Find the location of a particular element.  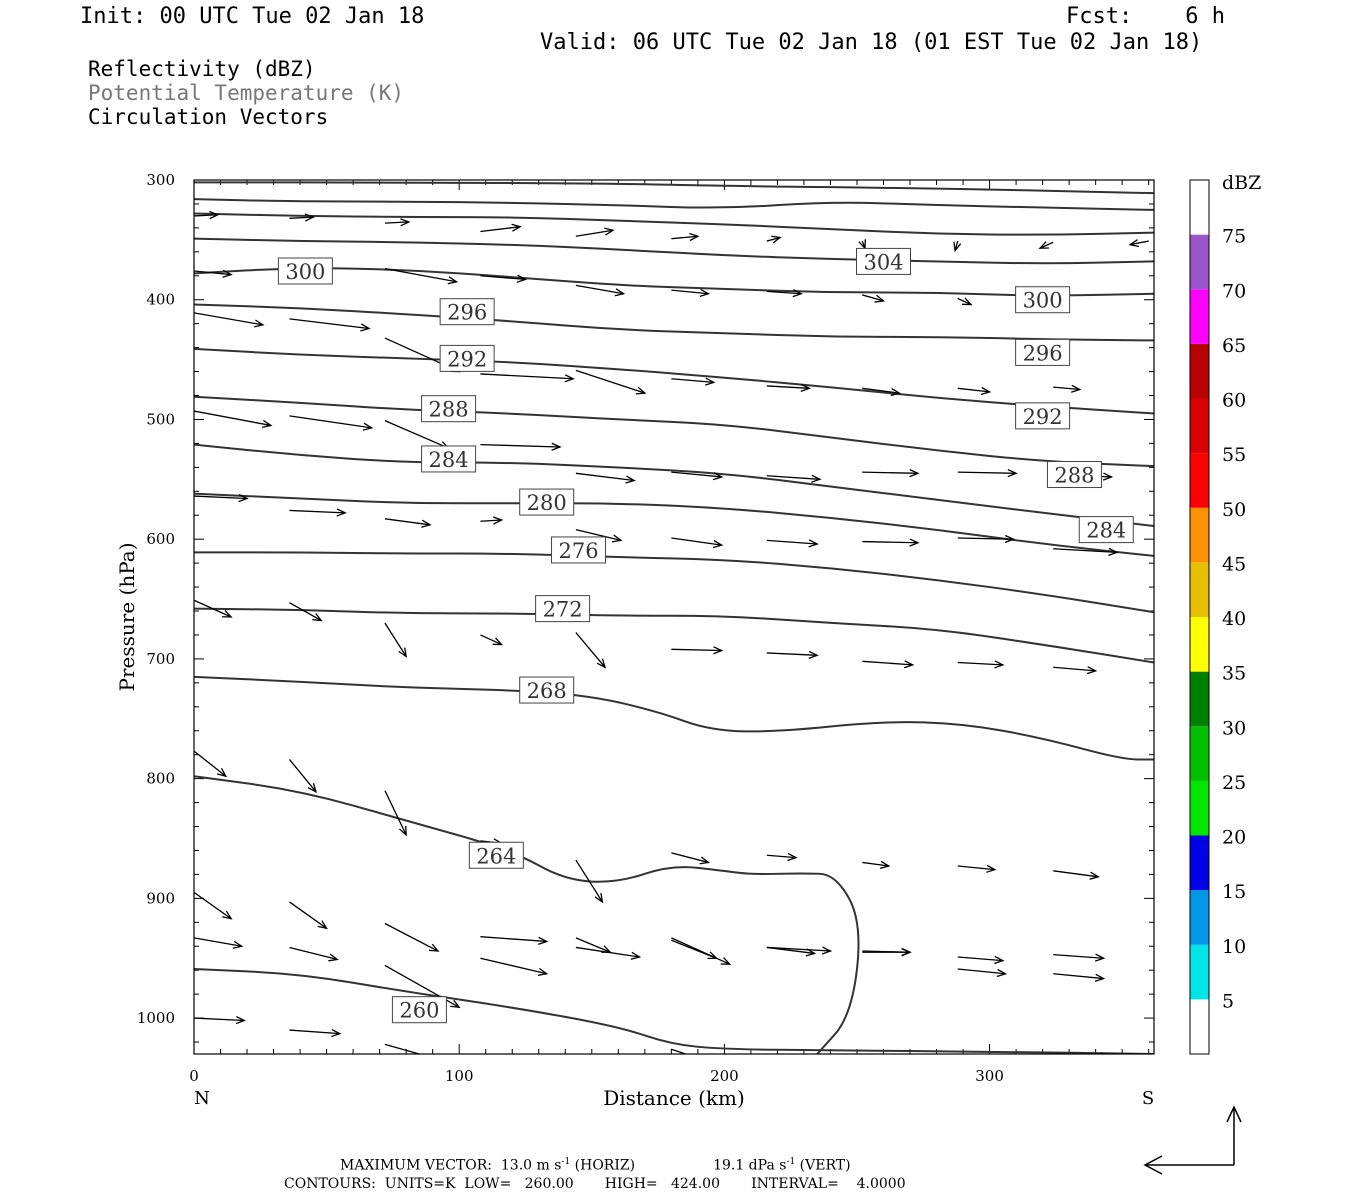

contour-label-260: 260 is located at coordinates (419, 1010).